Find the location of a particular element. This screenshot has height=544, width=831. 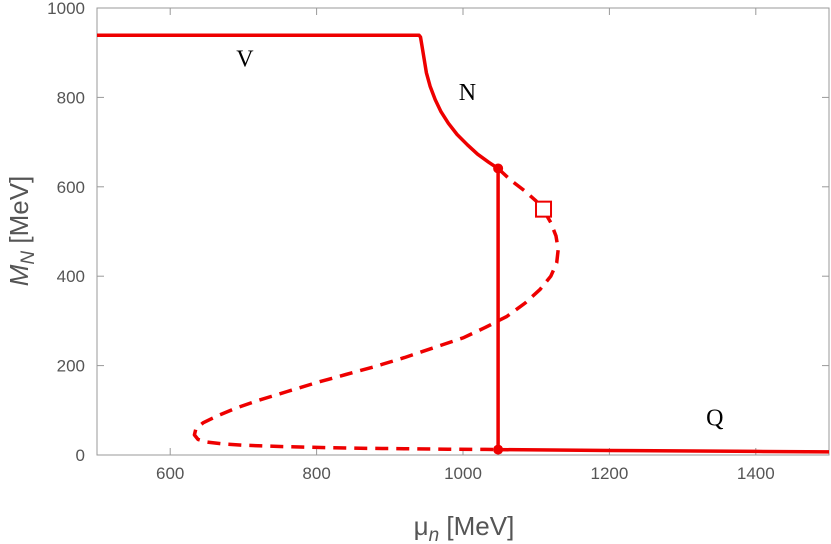

y-tick-label: 400 is located at coordinates (71, 276).